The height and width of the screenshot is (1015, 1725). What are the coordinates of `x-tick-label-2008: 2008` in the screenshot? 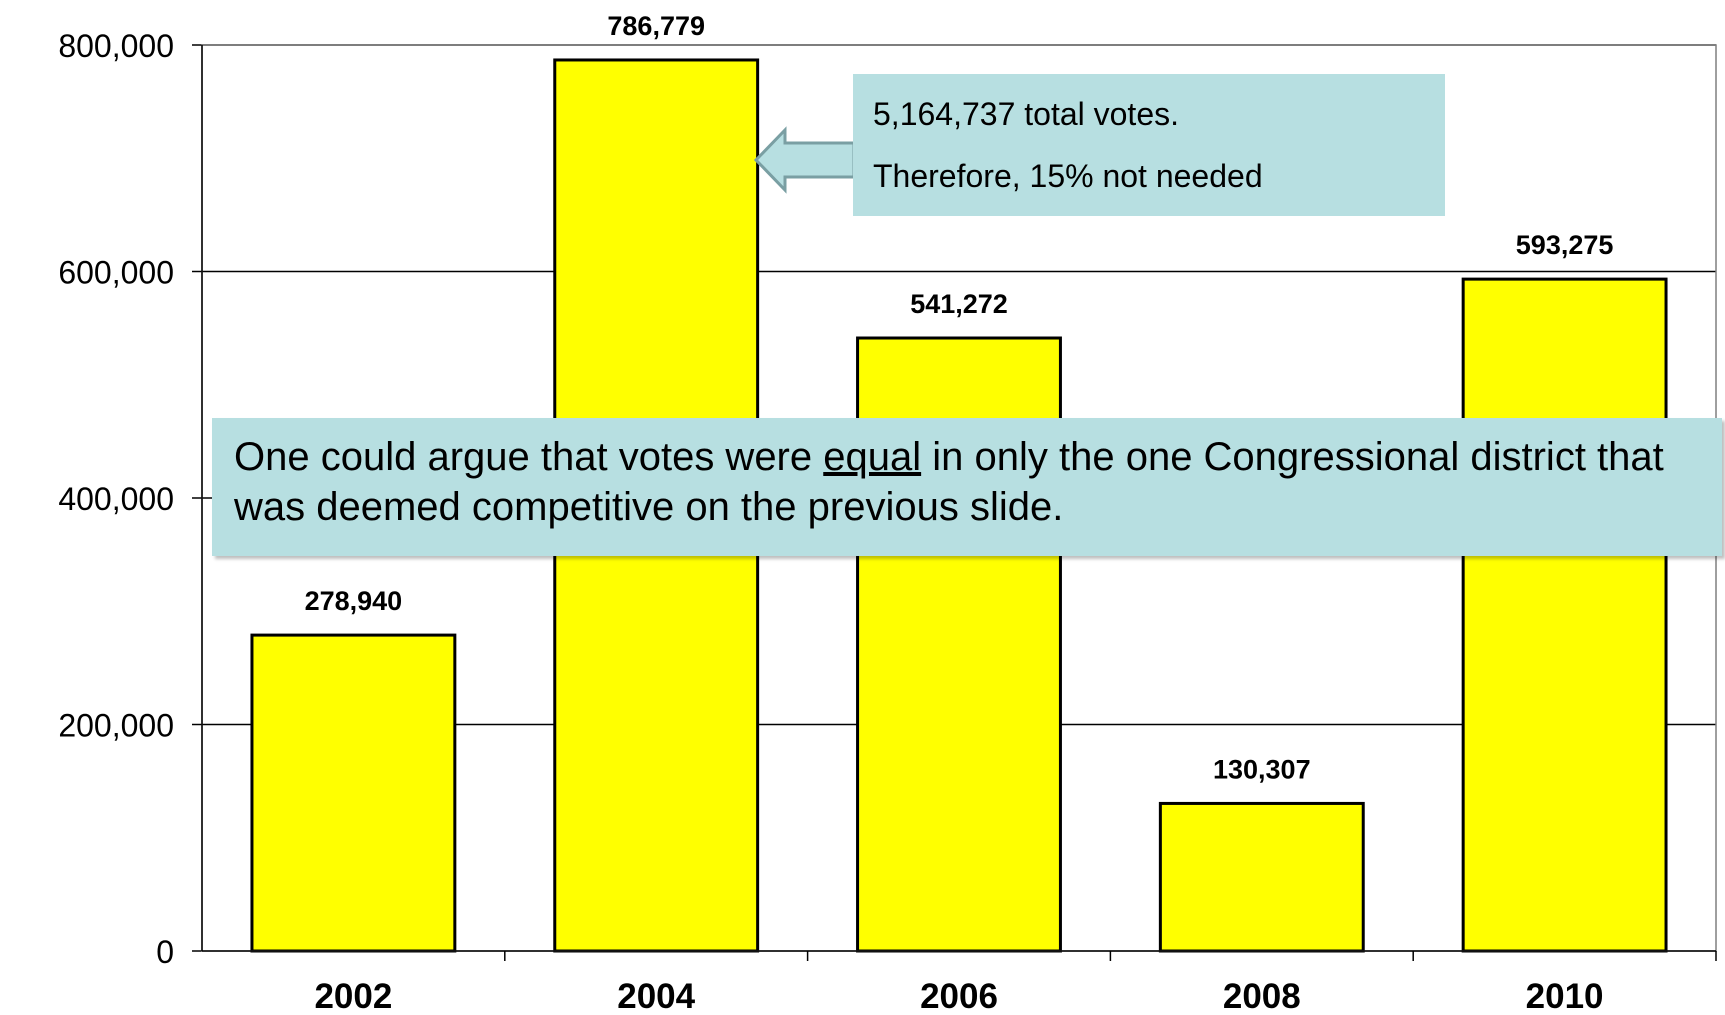 It's located at (1262, 996).